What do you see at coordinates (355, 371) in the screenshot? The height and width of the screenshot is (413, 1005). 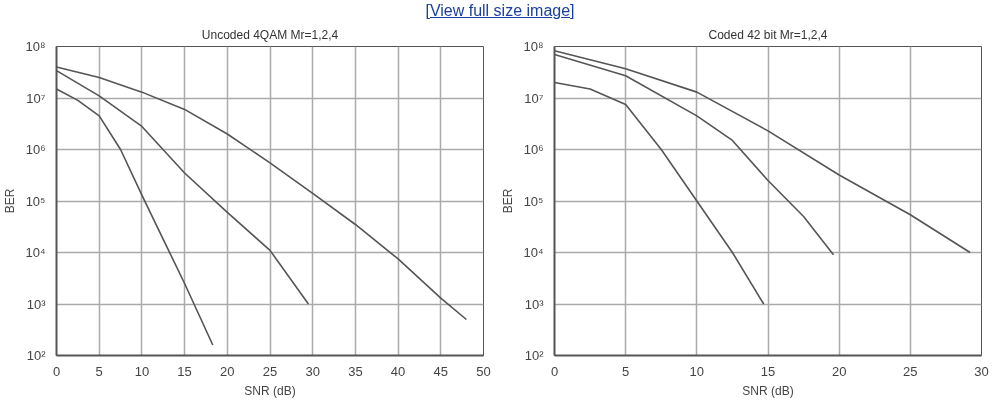 I see `x-tick-label: 35` at bounding box center [355, 371].